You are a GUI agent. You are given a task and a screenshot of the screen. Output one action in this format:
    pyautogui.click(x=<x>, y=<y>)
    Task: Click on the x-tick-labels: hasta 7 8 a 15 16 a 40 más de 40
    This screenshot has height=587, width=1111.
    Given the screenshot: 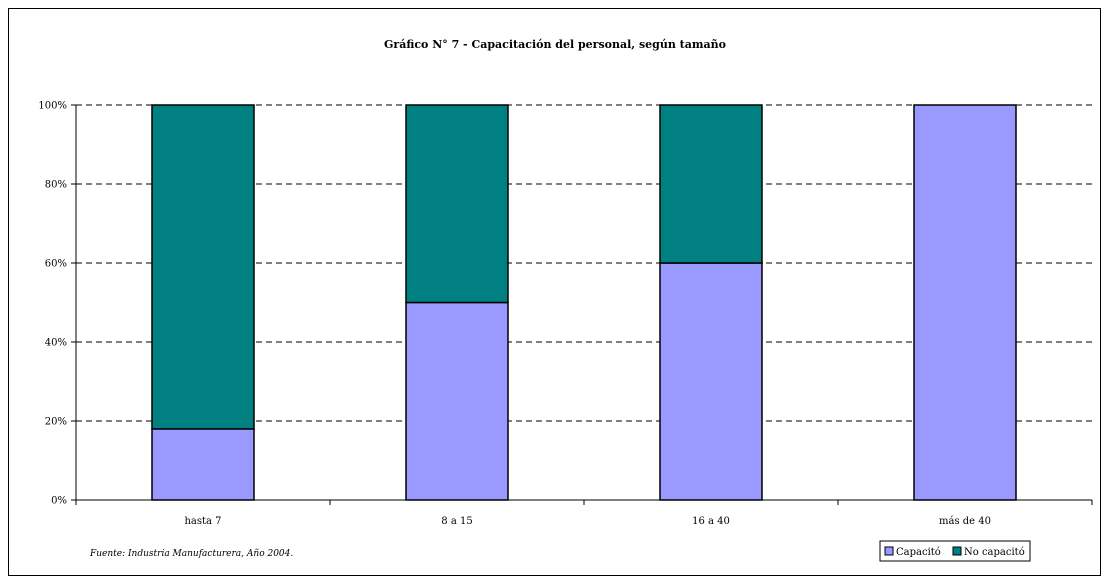 What is the action you would take?
    pyautogui.click(x=587, y=521)
    